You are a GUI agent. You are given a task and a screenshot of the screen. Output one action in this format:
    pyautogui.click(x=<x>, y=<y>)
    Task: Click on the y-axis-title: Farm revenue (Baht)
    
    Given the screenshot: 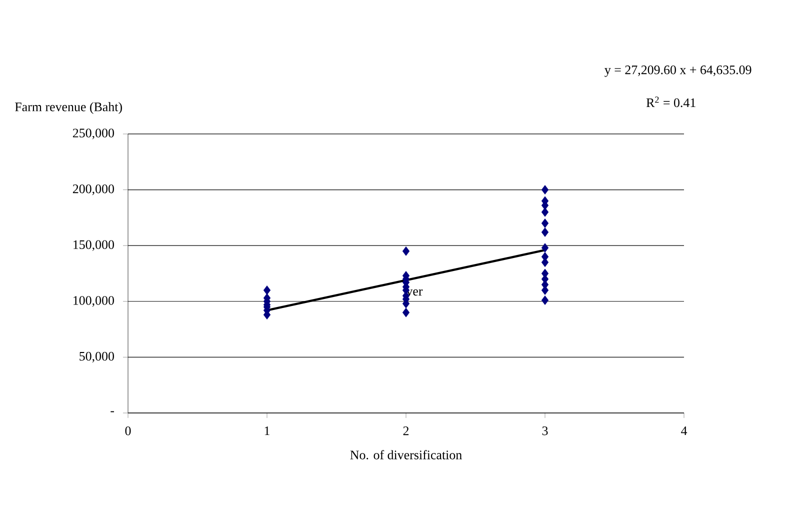 What is the action you would take?
    pyautogui.click(x=68, y=108)
    